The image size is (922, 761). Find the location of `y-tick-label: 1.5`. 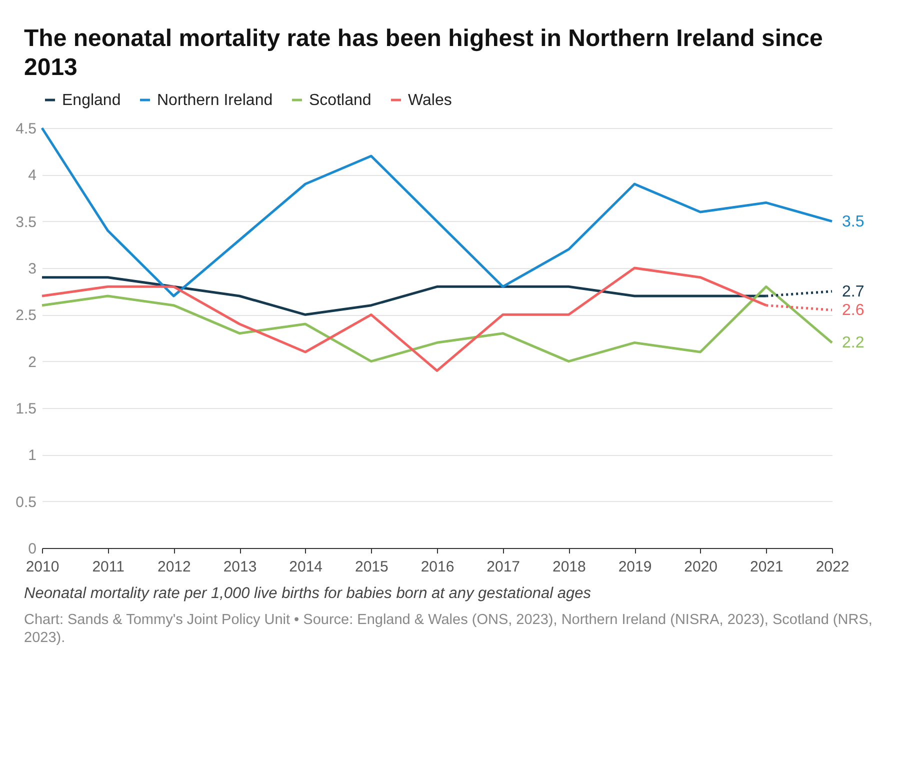

y-tick-label: 1.5 is located at coordinates (26, 409).